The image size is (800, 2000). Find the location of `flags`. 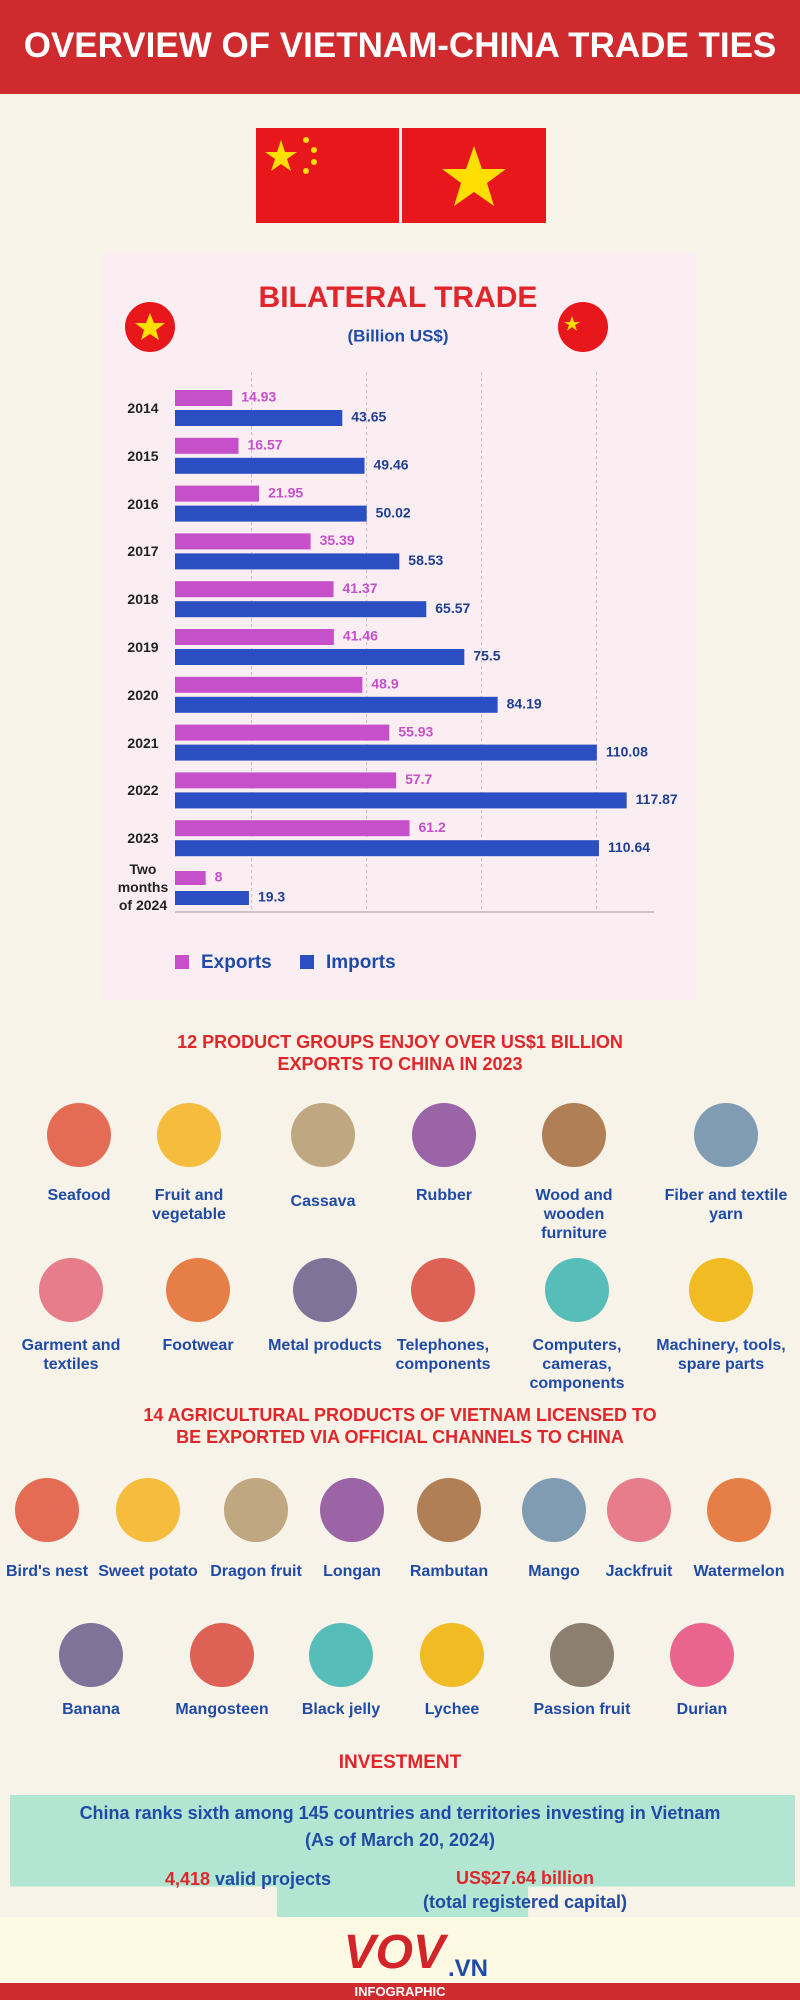

flags is located at coordinates (401, 175).